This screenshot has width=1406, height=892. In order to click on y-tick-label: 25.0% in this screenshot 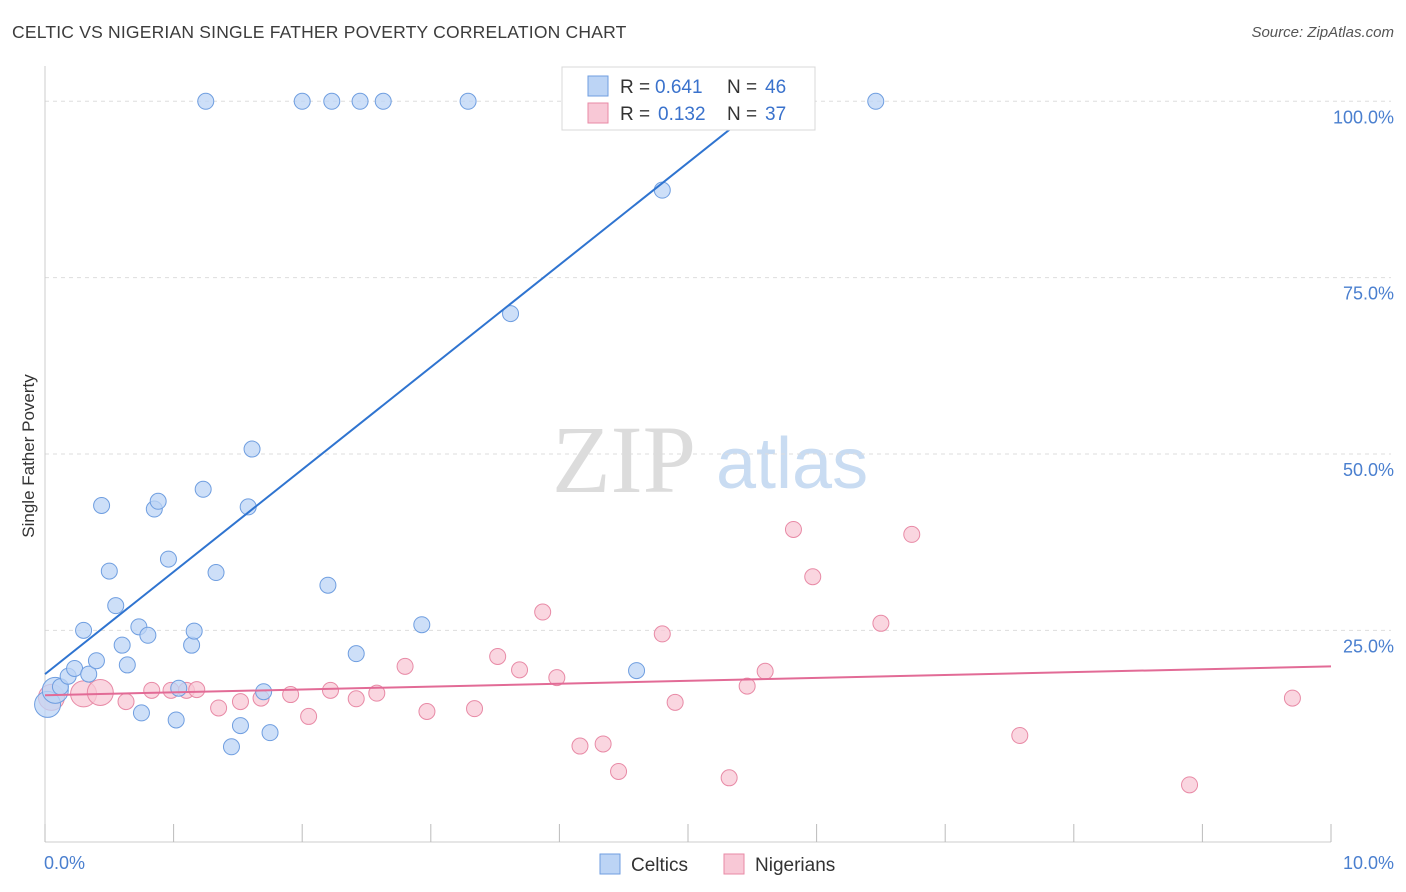, I will do `click(1368, 646)`.